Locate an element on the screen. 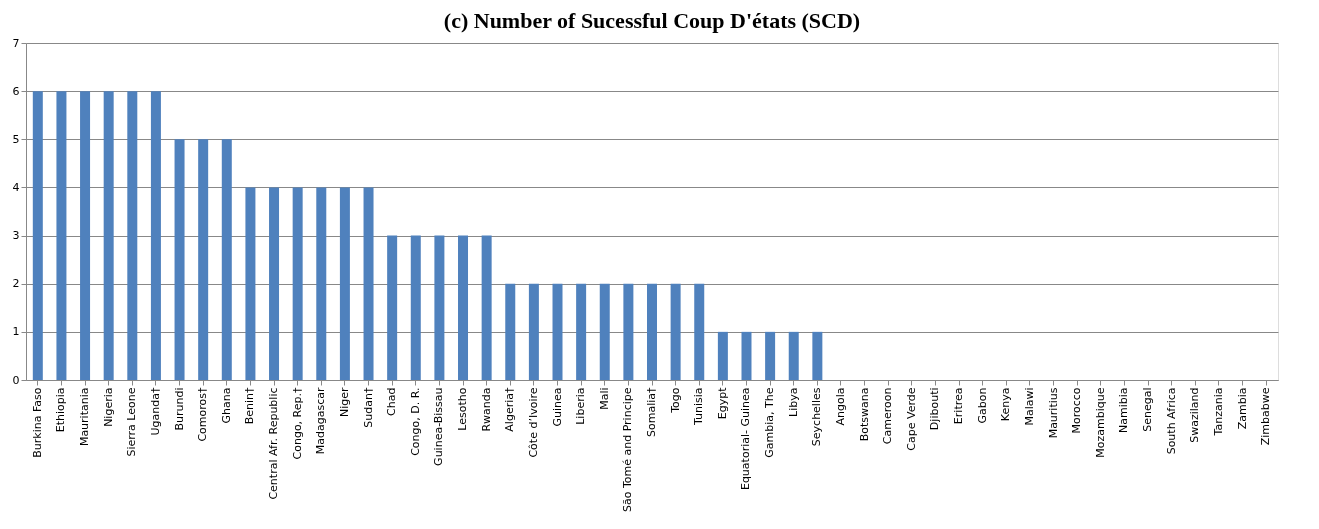  x-tick-label: Mauritius is located at coordinates (1053, 413).